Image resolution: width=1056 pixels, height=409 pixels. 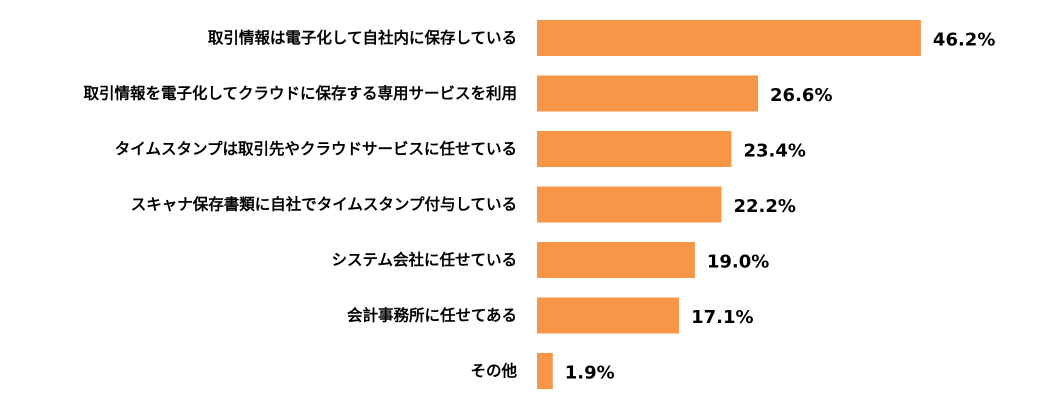 I want to click on value-label: 22.2%, so click(x=764, y=206).